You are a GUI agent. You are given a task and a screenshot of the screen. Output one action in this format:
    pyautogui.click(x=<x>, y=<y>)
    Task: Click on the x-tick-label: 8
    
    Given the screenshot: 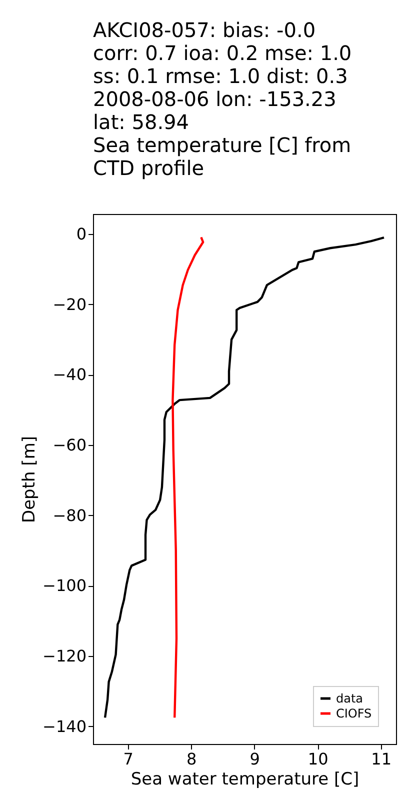 What is the action you would take?
    pyautogui.click(x=191, y=759)
    